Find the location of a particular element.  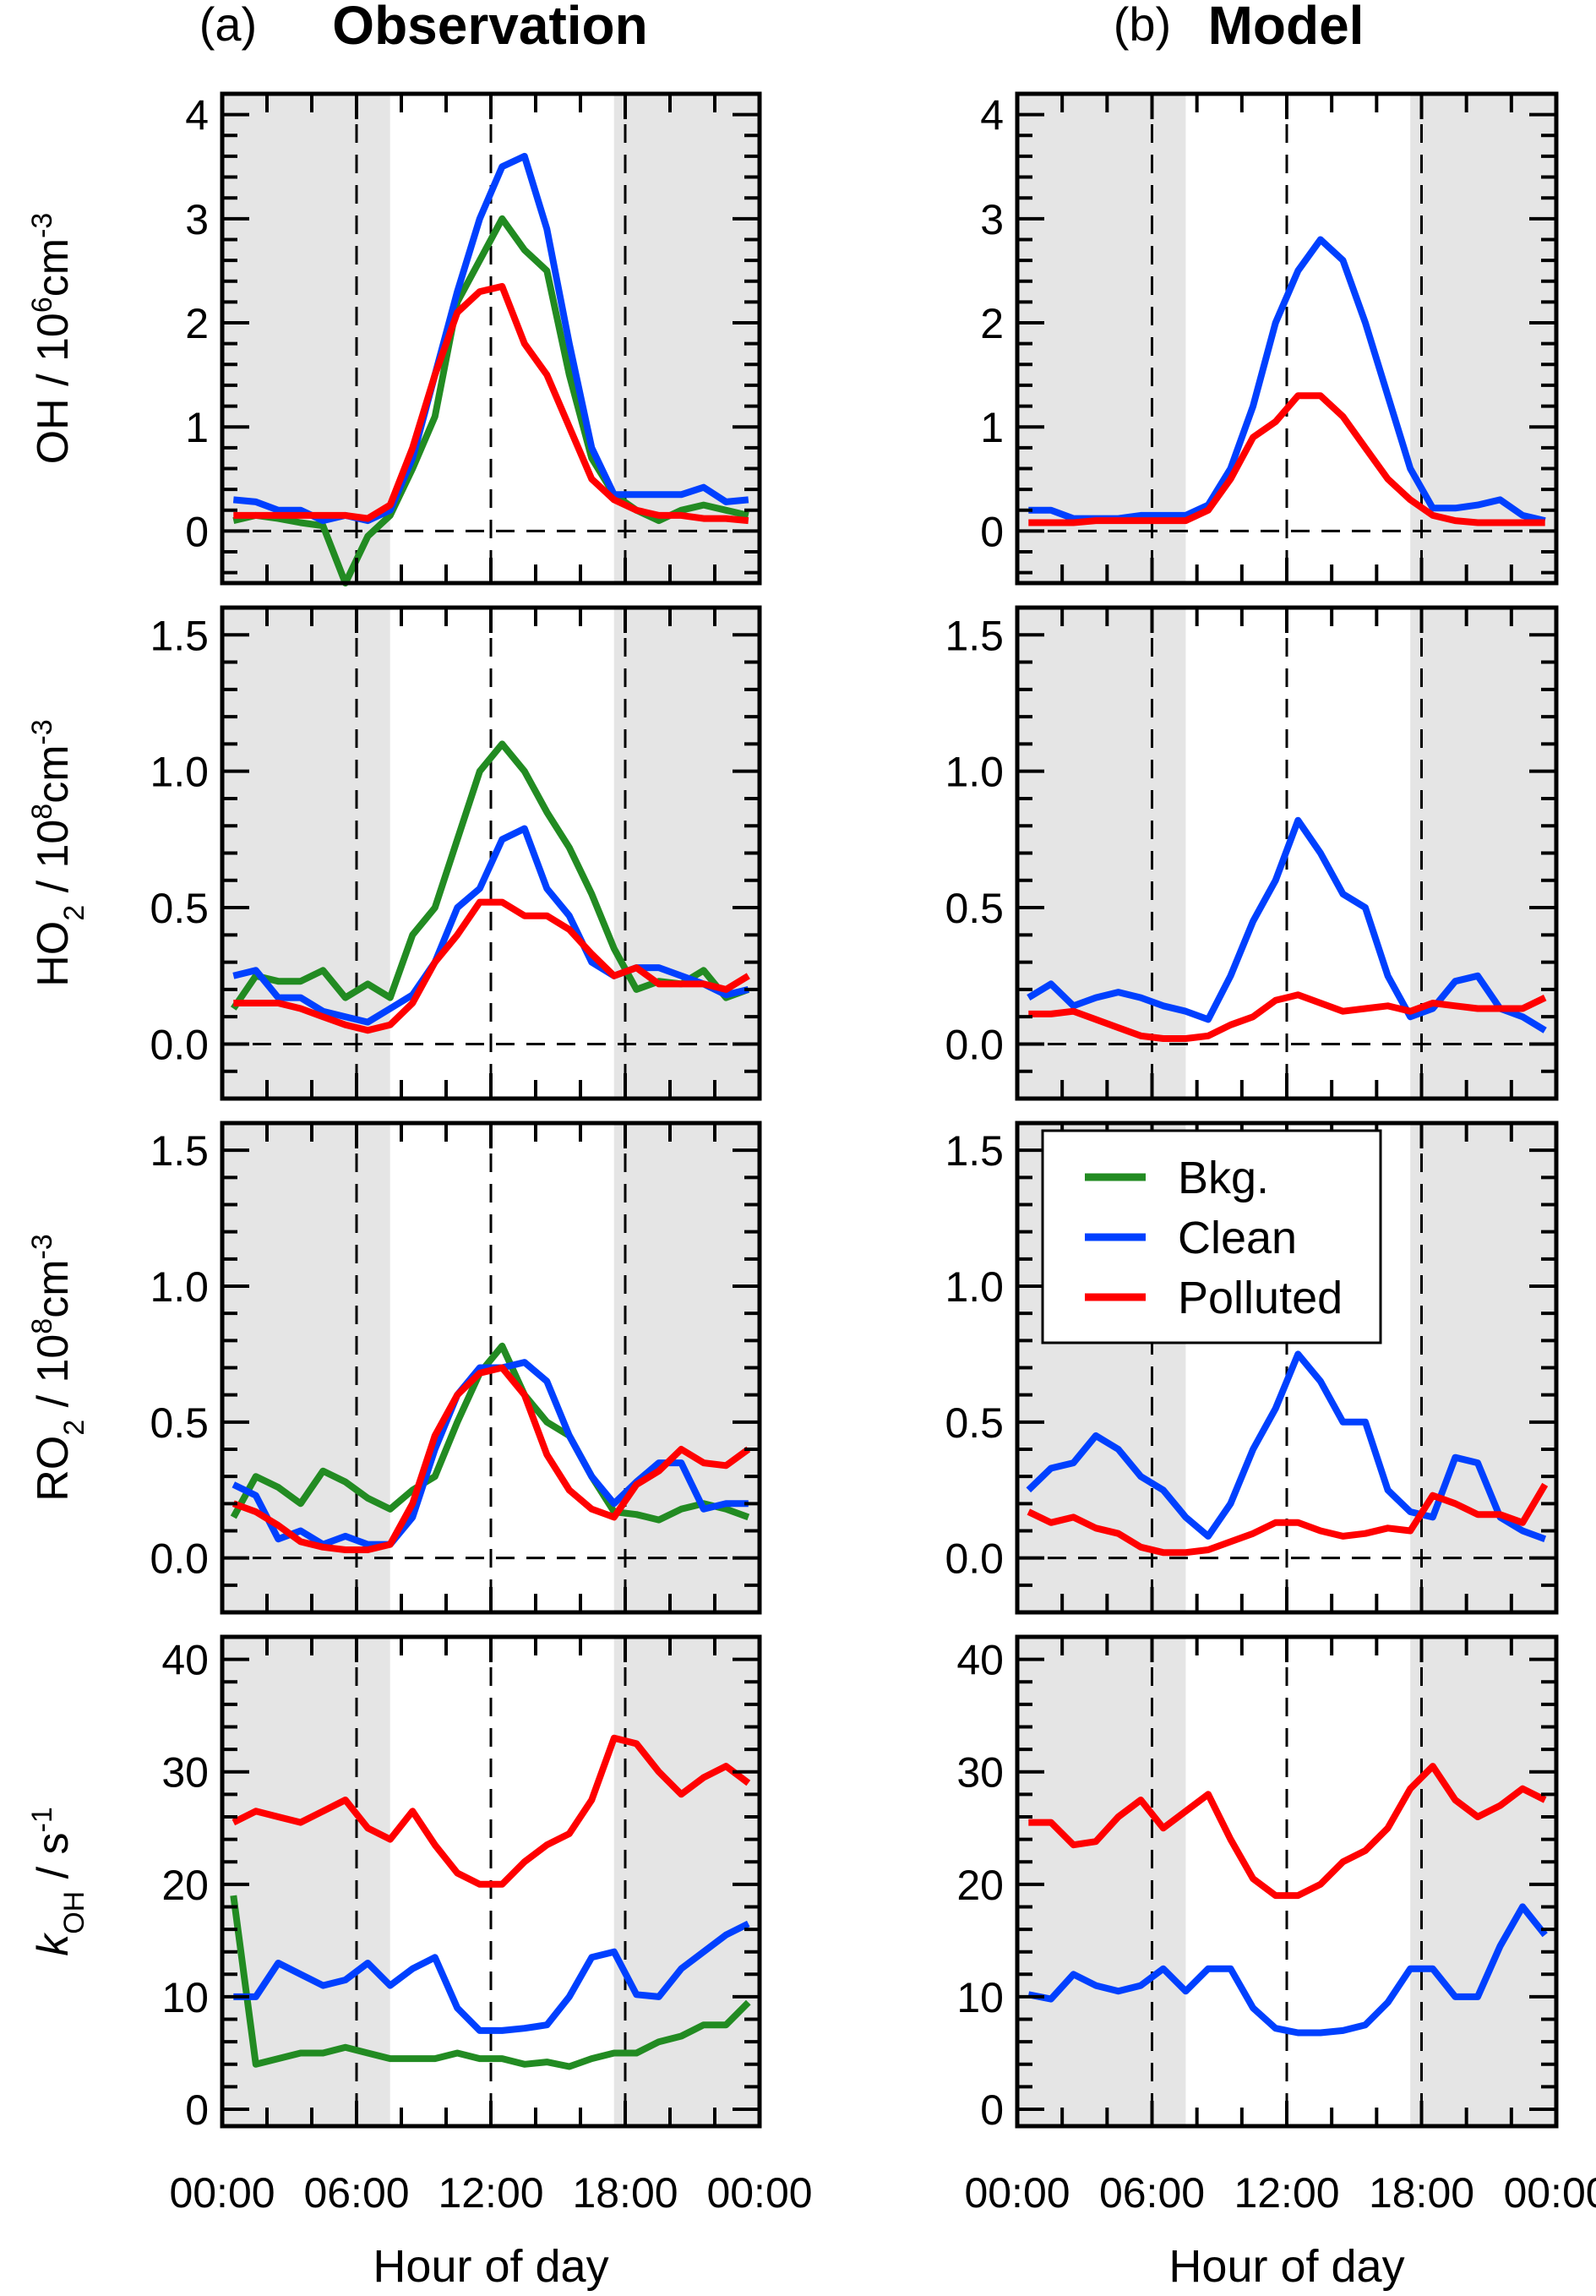

y-axis-label-part: k is located at coordinates (53, 1944).